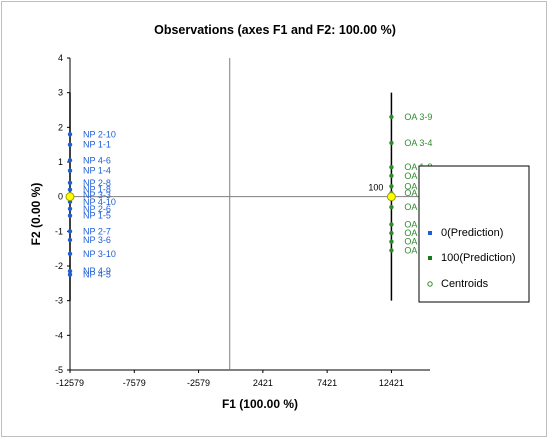 The width and height of the screenshot is (550, 440). I want to click on point-label: NP 4-6, so click(97, 160).